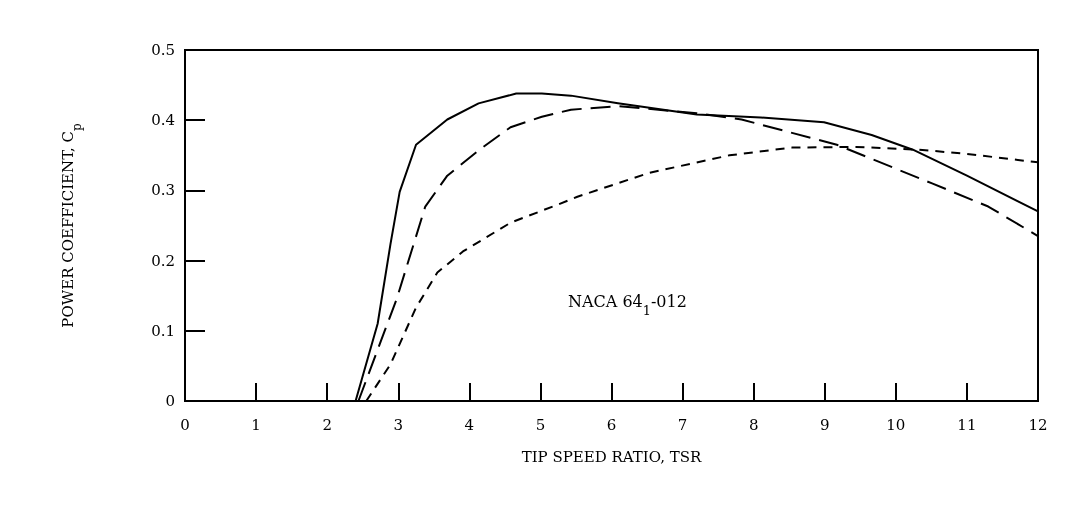 The height and width of the screenshot is (512, 1089). I want to click on x-tick-label: 6, so click(611, 424).